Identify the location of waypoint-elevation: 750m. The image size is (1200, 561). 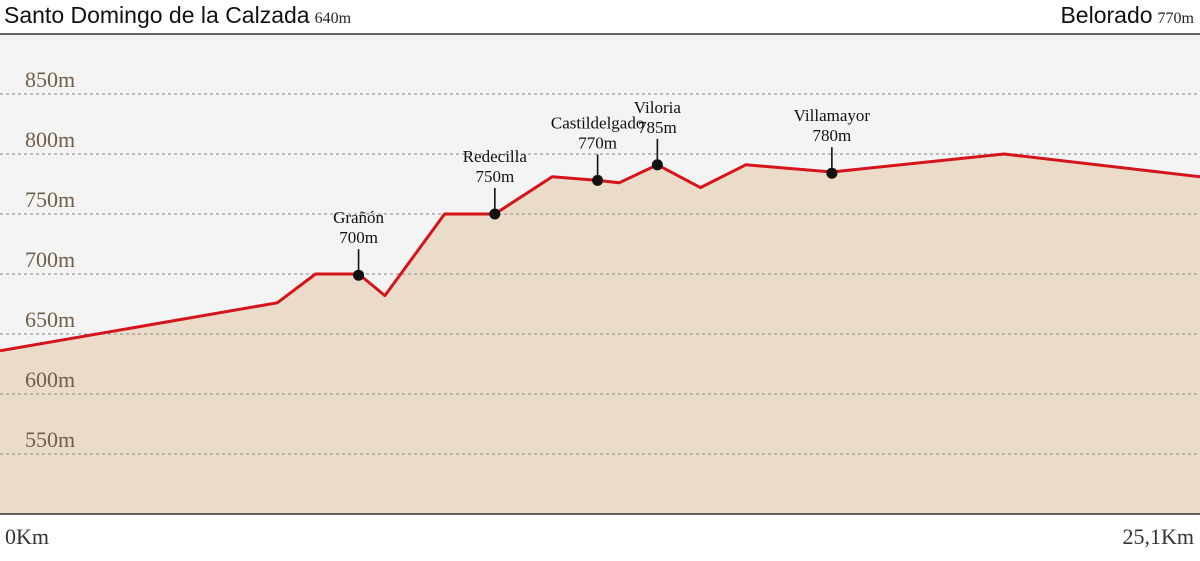
(494, 176).